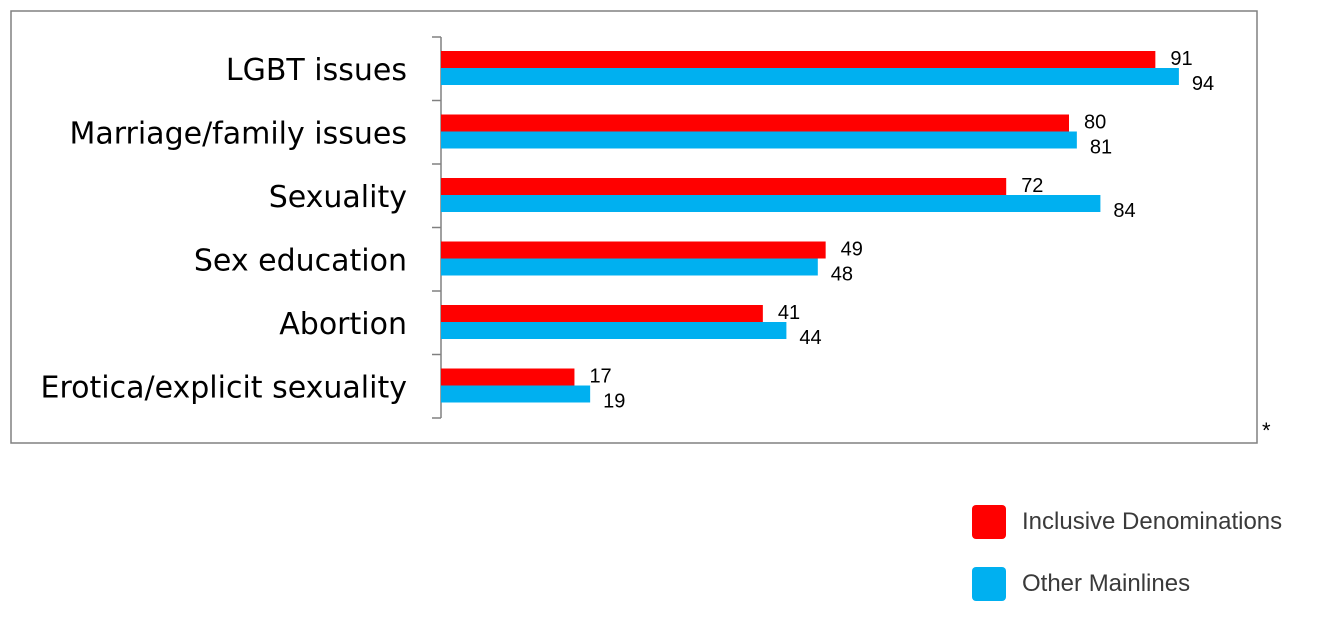 This screenshot has width=1343, height=628. I want to click on category-label: Abortion, so click(343, 324).